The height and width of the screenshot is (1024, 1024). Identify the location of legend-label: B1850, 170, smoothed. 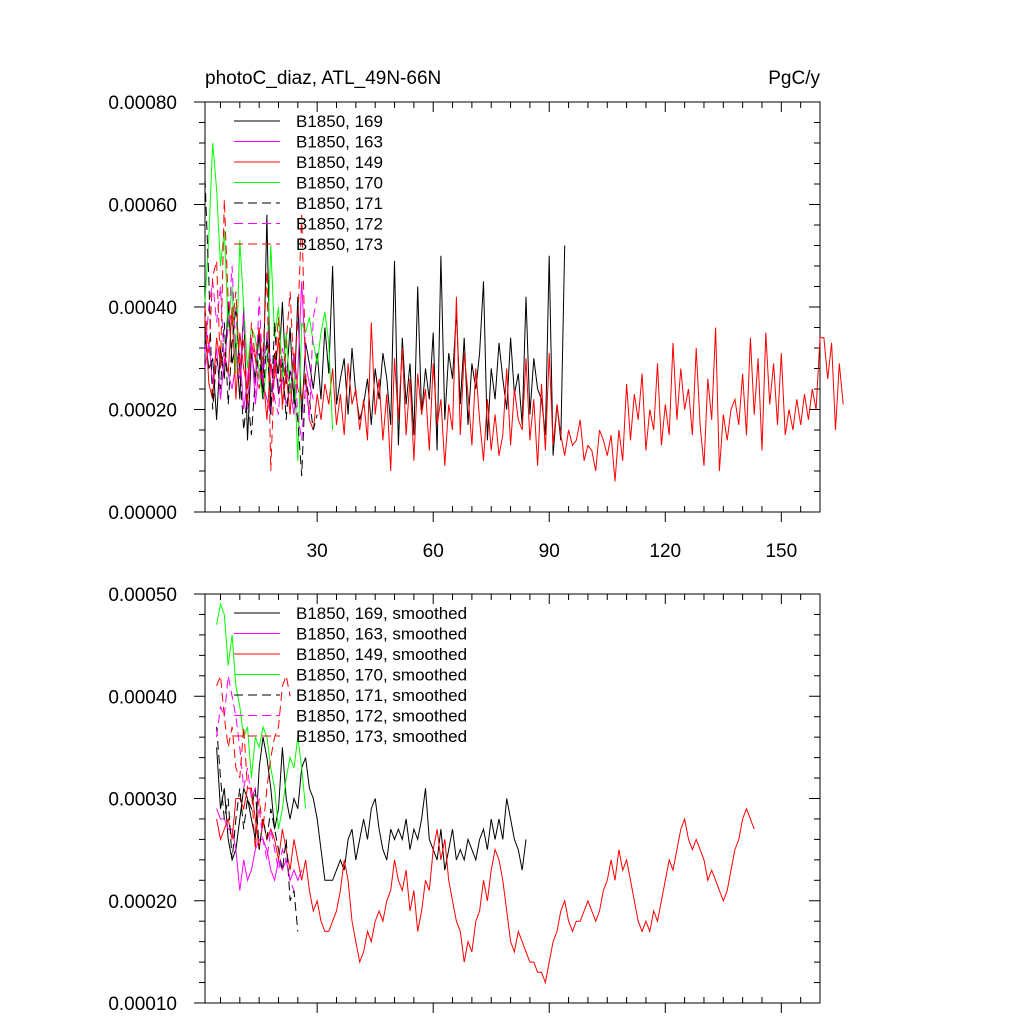
(381, 675).